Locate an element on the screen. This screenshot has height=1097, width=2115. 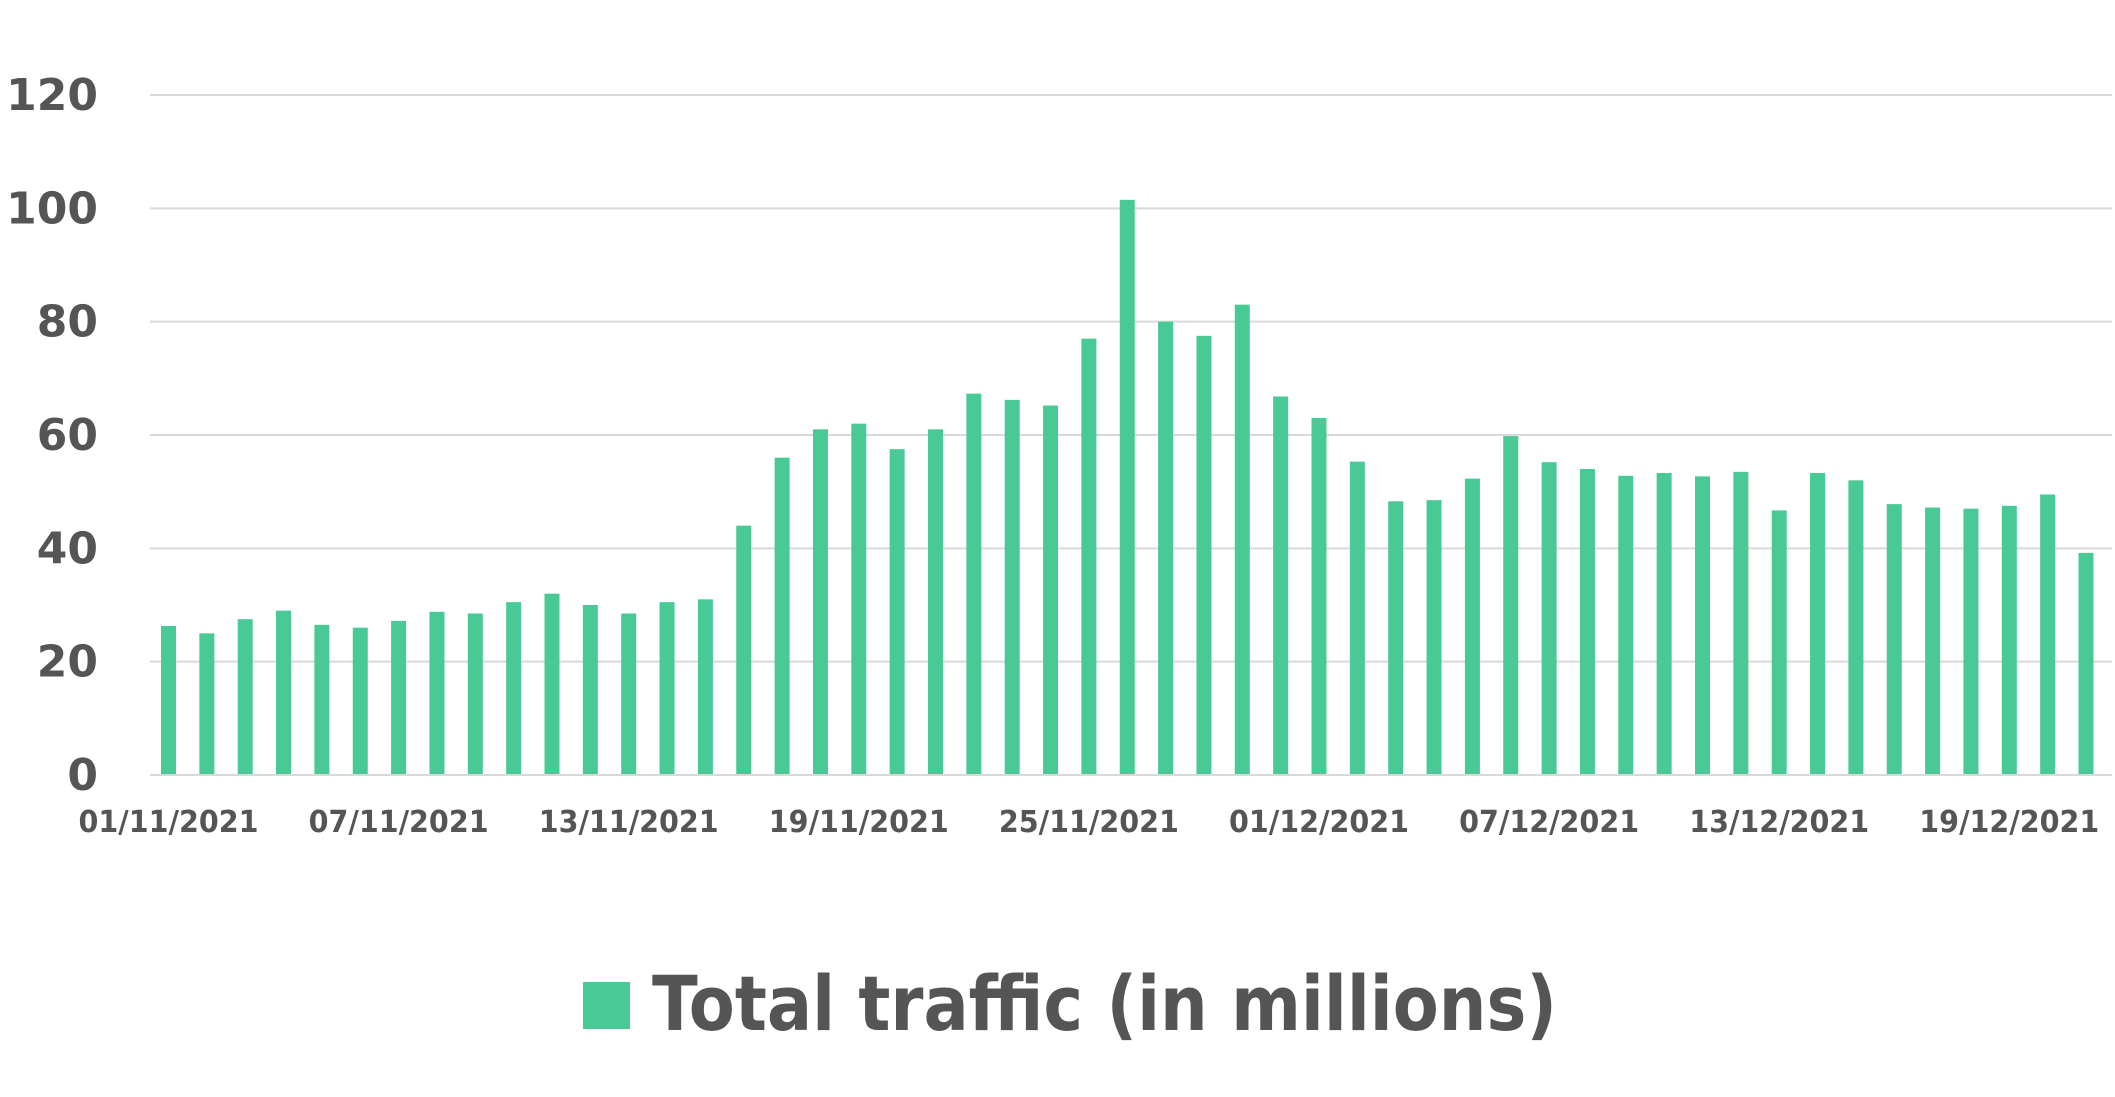
y-tick-label: 100 is located at coordinates (52, 208).